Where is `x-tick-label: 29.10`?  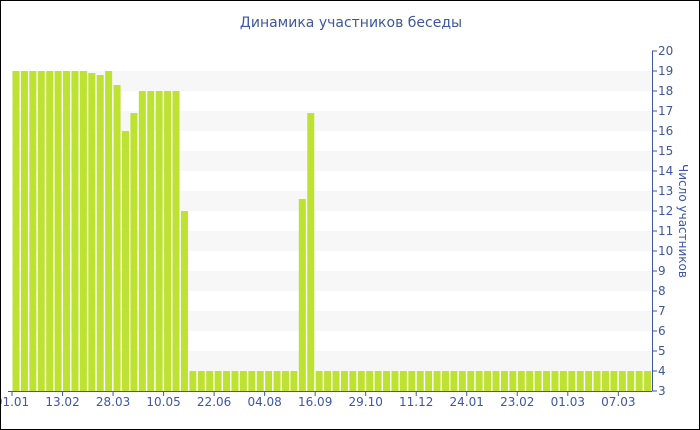
x-tick-label: 29.10 is located at coordinates (366, 402).